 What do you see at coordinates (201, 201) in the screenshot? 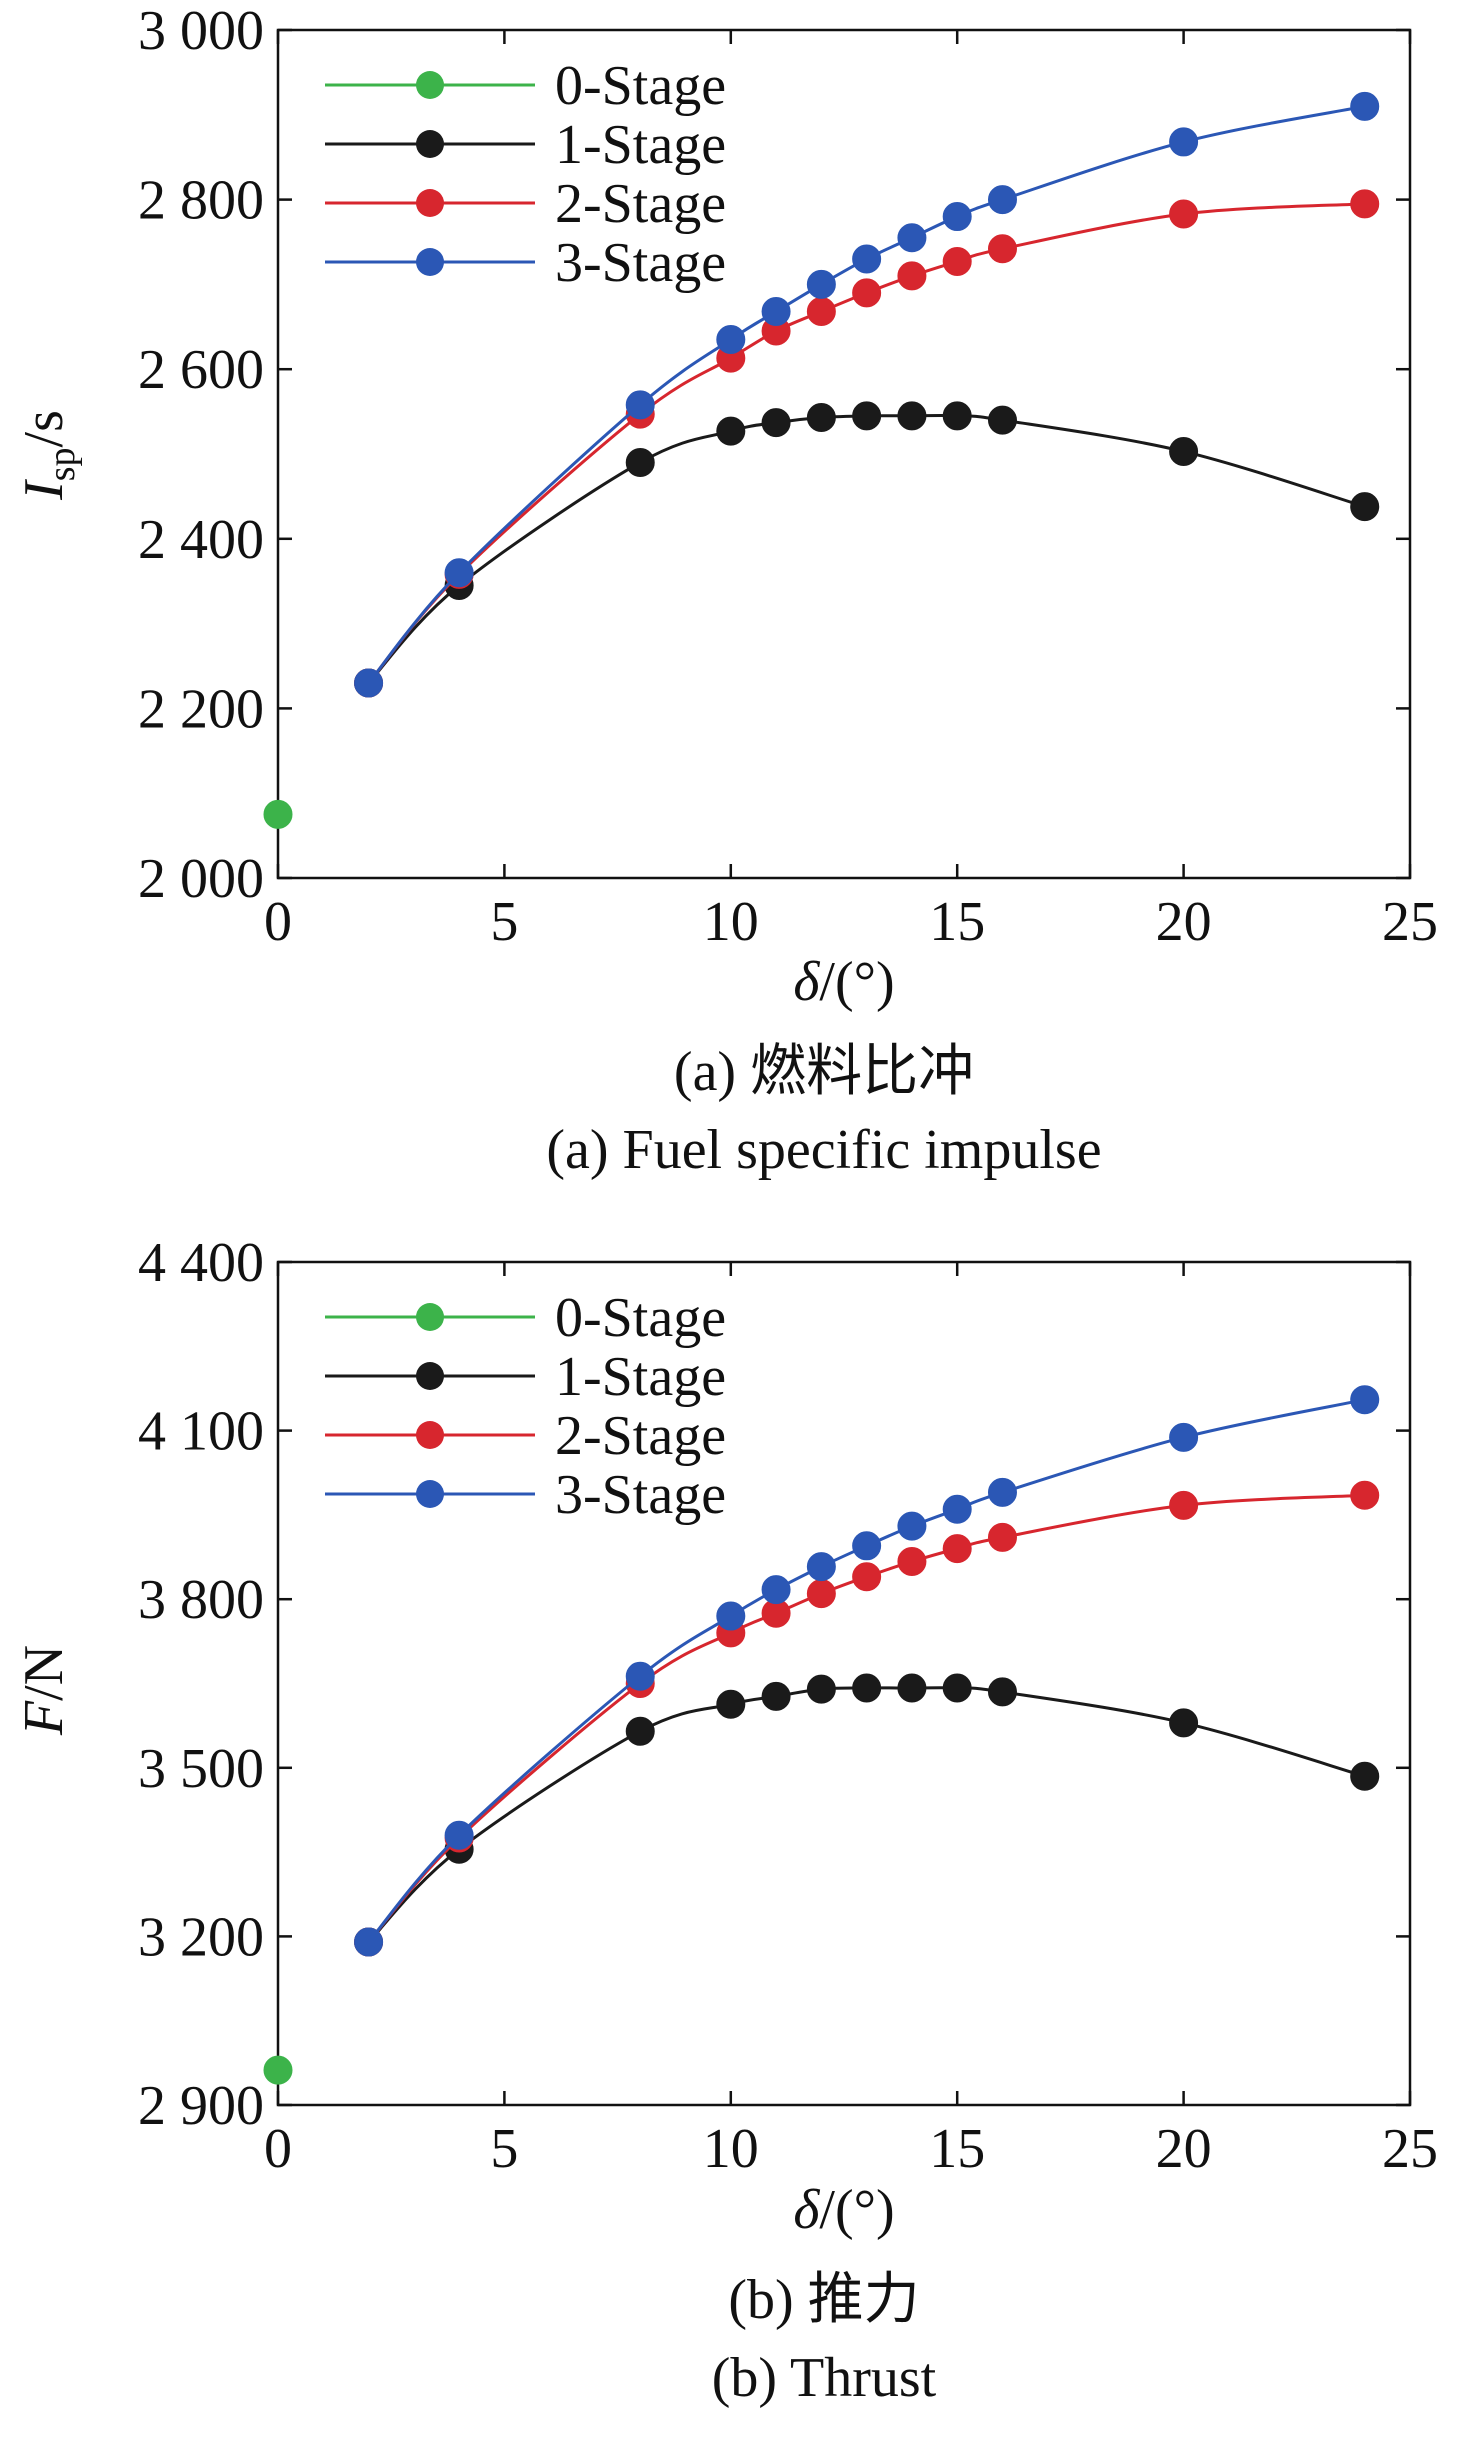
I see `y-tick-label: 2 800` at bounding box center [201, 201].